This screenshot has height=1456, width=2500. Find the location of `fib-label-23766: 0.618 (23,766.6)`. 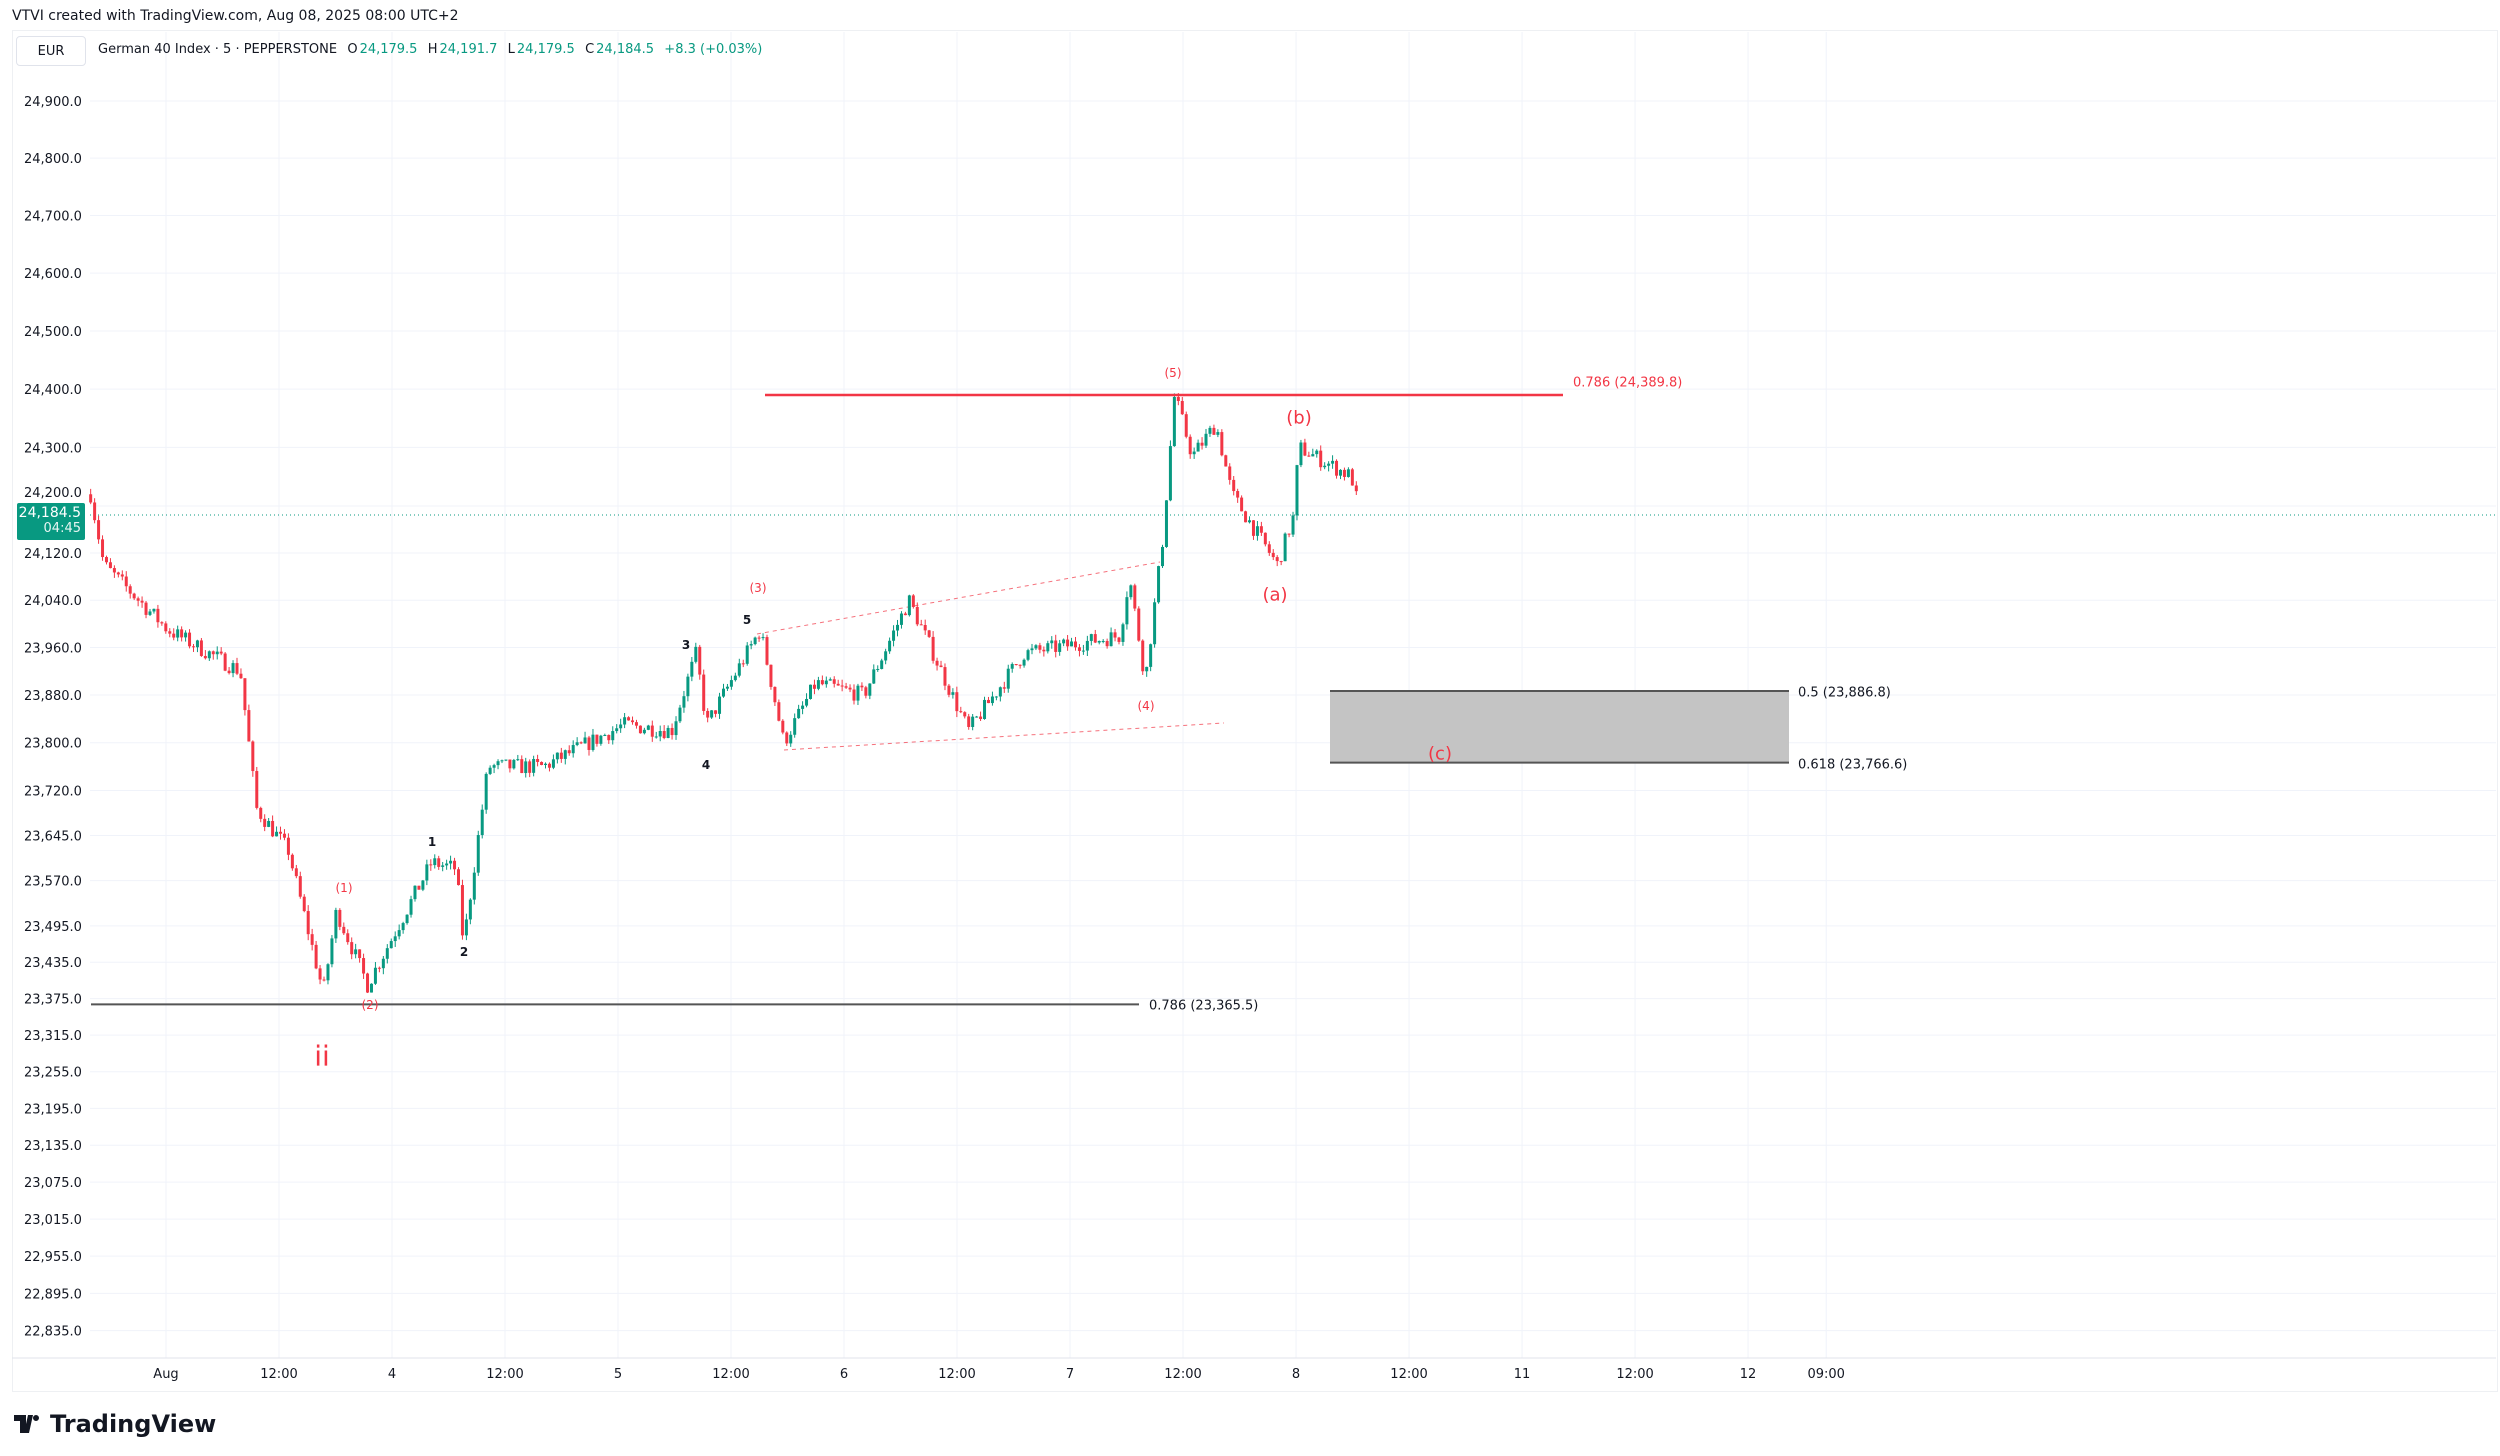

fib-label-23766: 0.618 (23,766.6) is located at coordinates (1853, 765).